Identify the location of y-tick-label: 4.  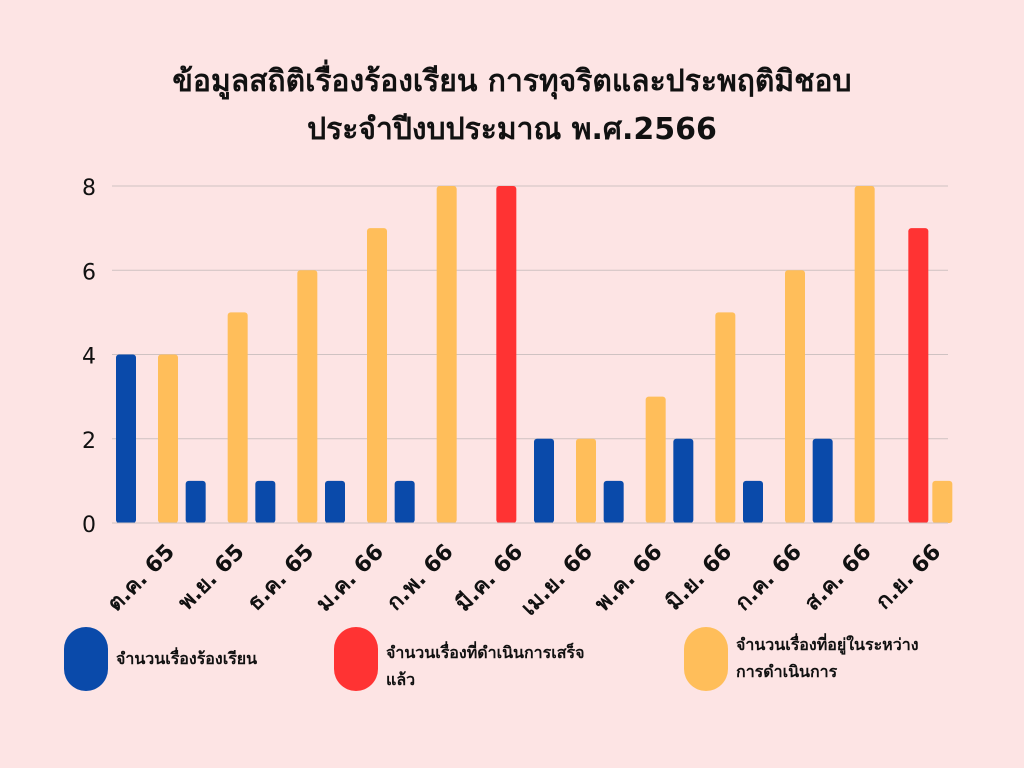
(89, 357).